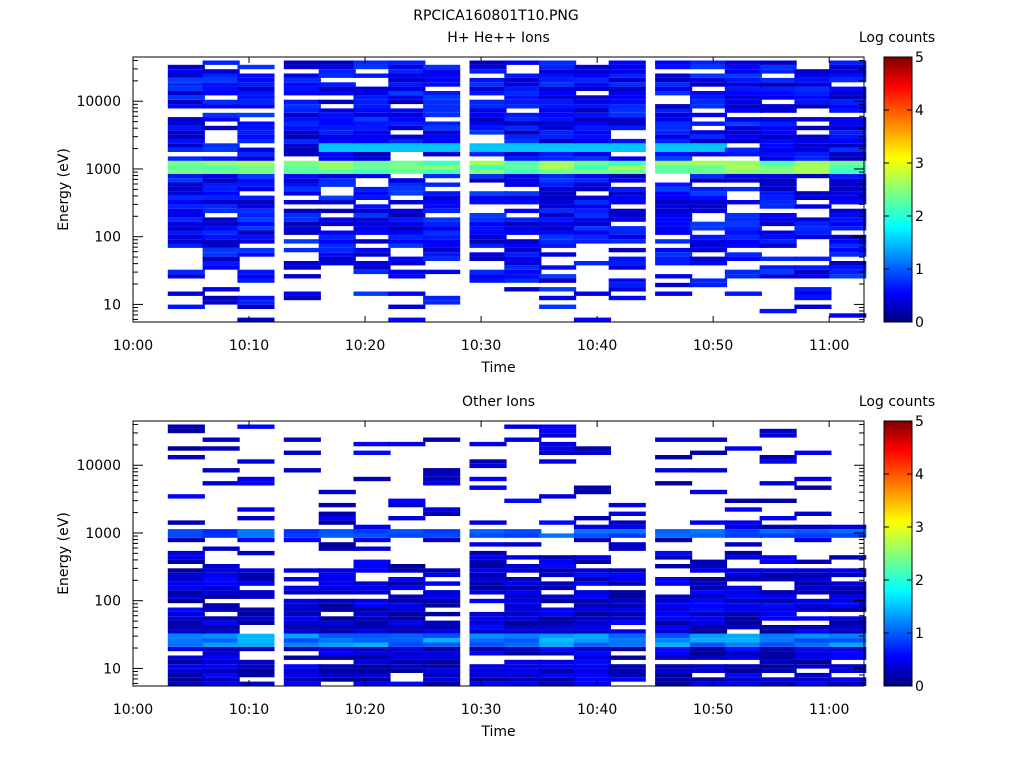 The height and width of the screenshot is (768, 1024). What do you see at coordinates (898, 189) in the screenshot?
I see `colorbar` at bounding box center [898, 189].